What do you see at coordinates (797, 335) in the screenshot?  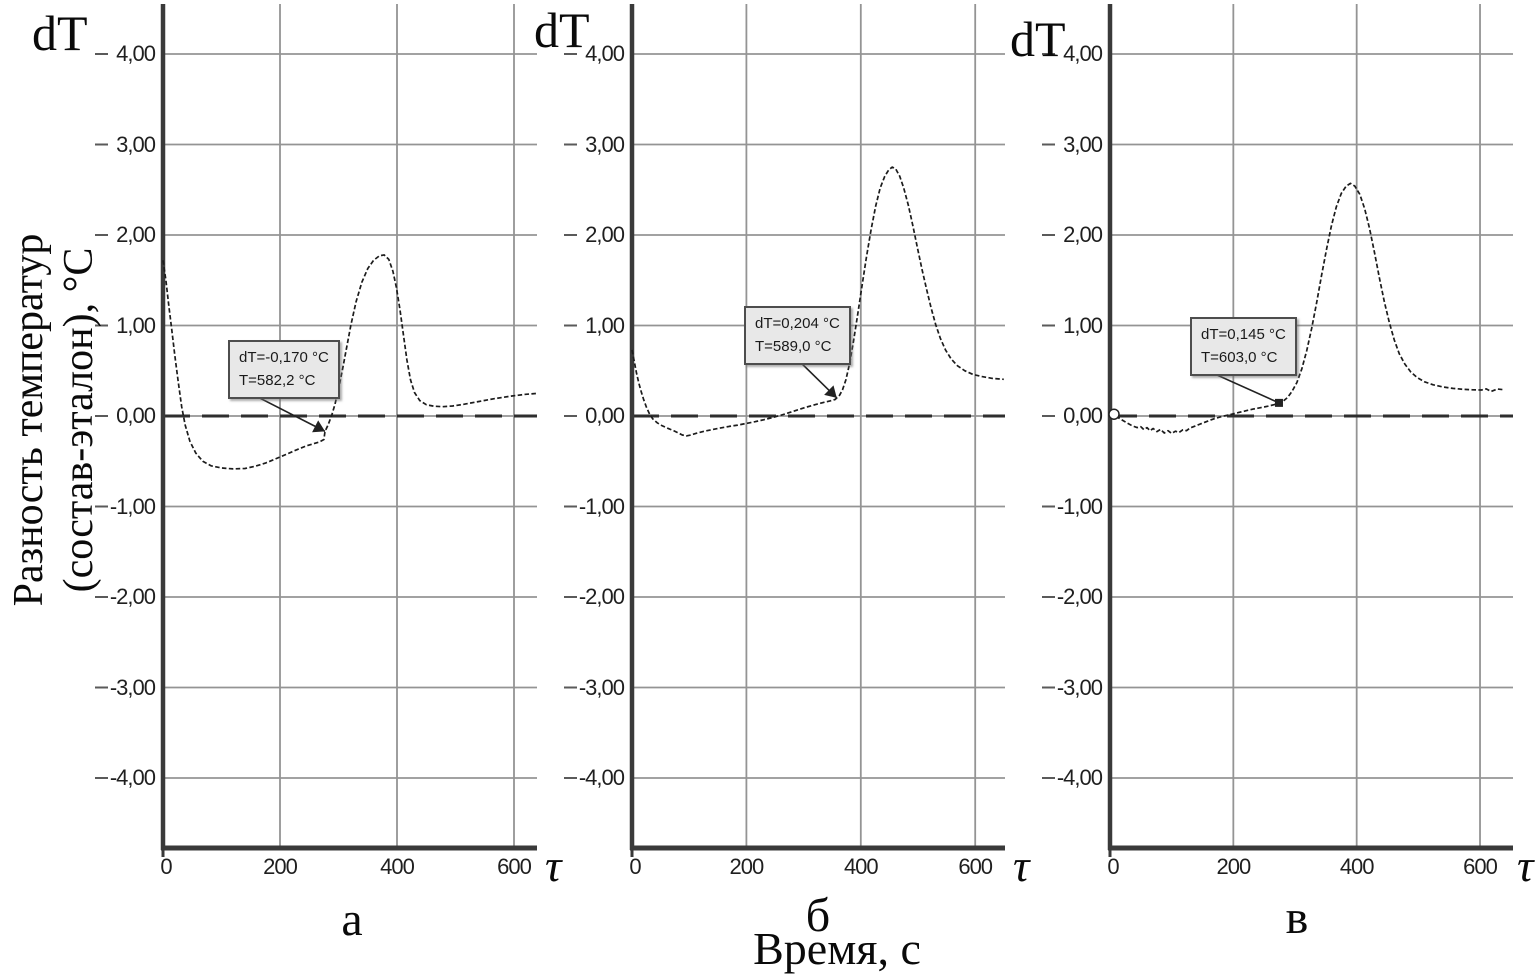 I see `annotation-box-b: dT=0,204 °C T=589,0 °C` at bounding box center [797, 335].